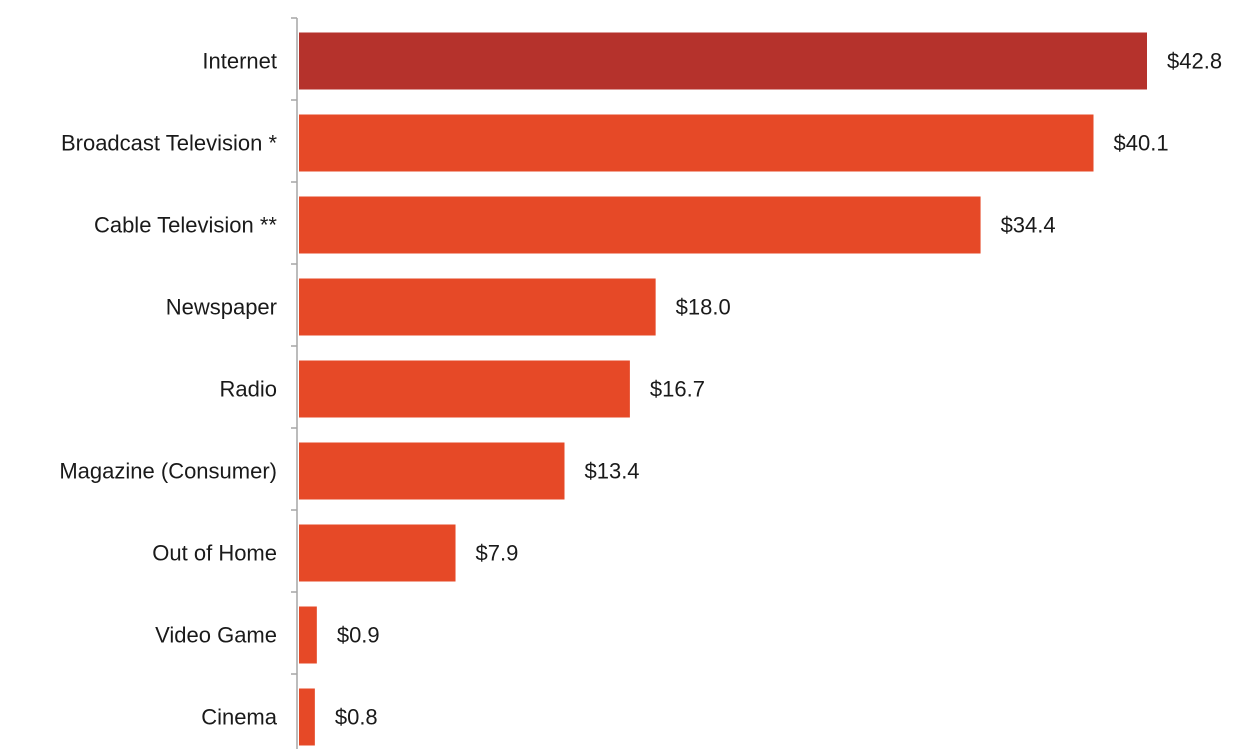  I want to click on bar-video-game, so click(308, 635).